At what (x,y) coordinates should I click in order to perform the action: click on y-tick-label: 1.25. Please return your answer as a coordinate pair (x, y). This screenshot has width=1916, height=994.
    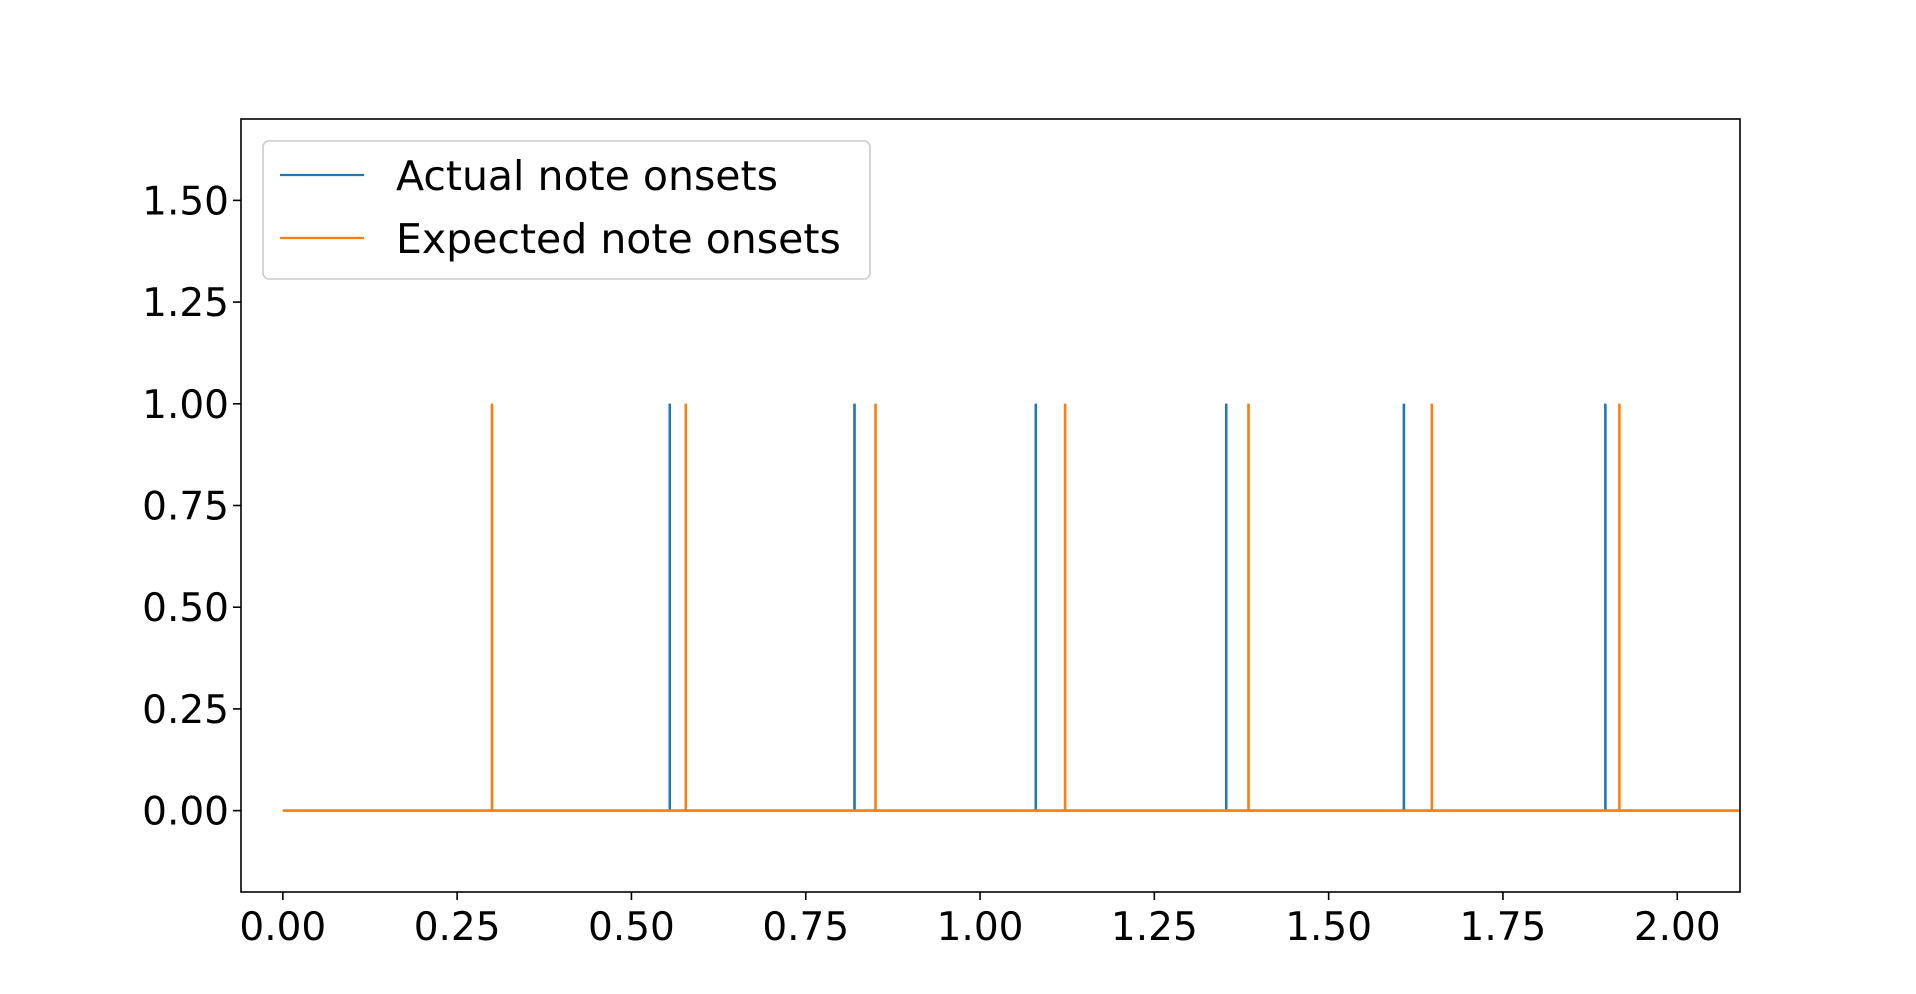
    Looking at the image, I should click on (185, 303).